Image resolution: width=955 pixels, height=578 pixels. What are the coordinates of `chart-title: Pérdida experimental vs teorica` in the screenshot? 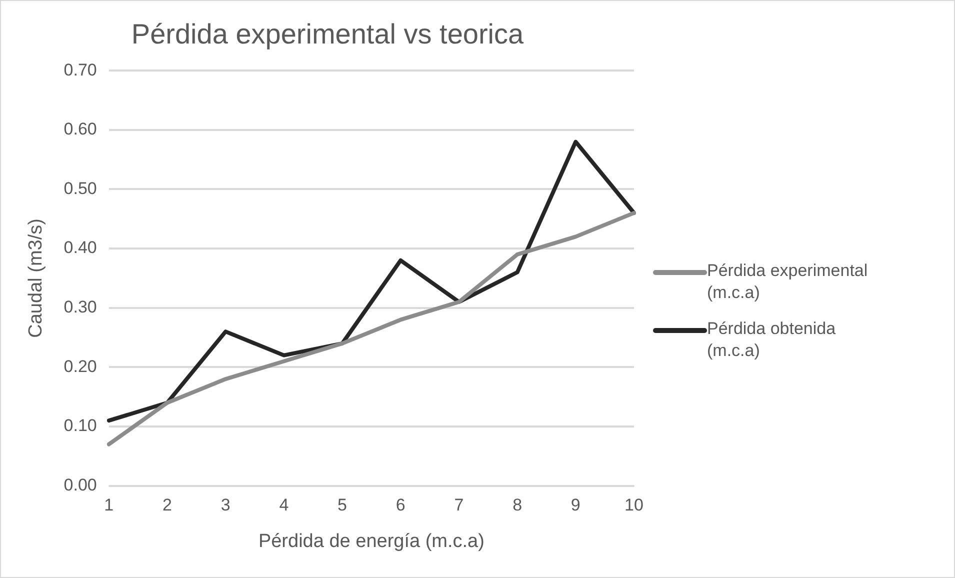 It's located at (327, 34).